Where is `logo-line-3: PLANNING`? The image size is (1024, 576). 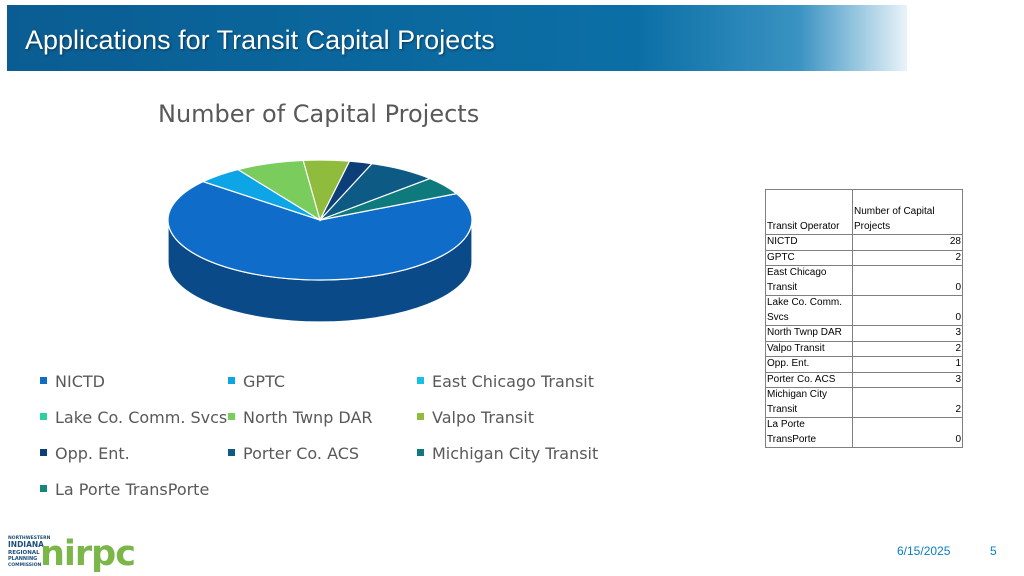 logo-line-3: PLANNING is located at coordinates (22, 559).